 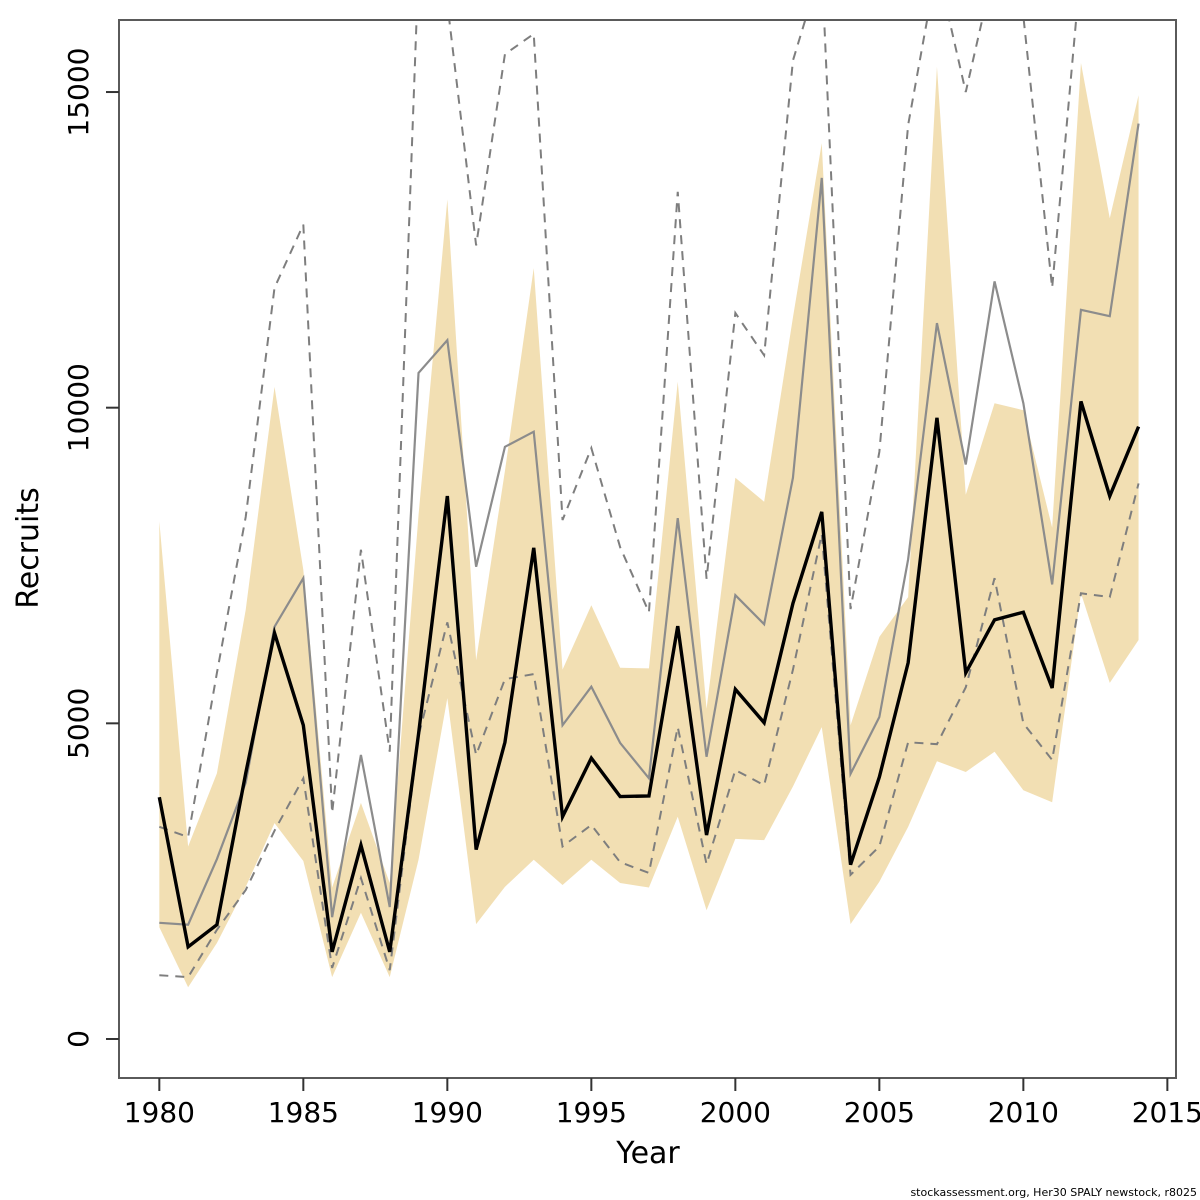 I want to click on x-tick-label: 2005, so click(x=879, y=1112).